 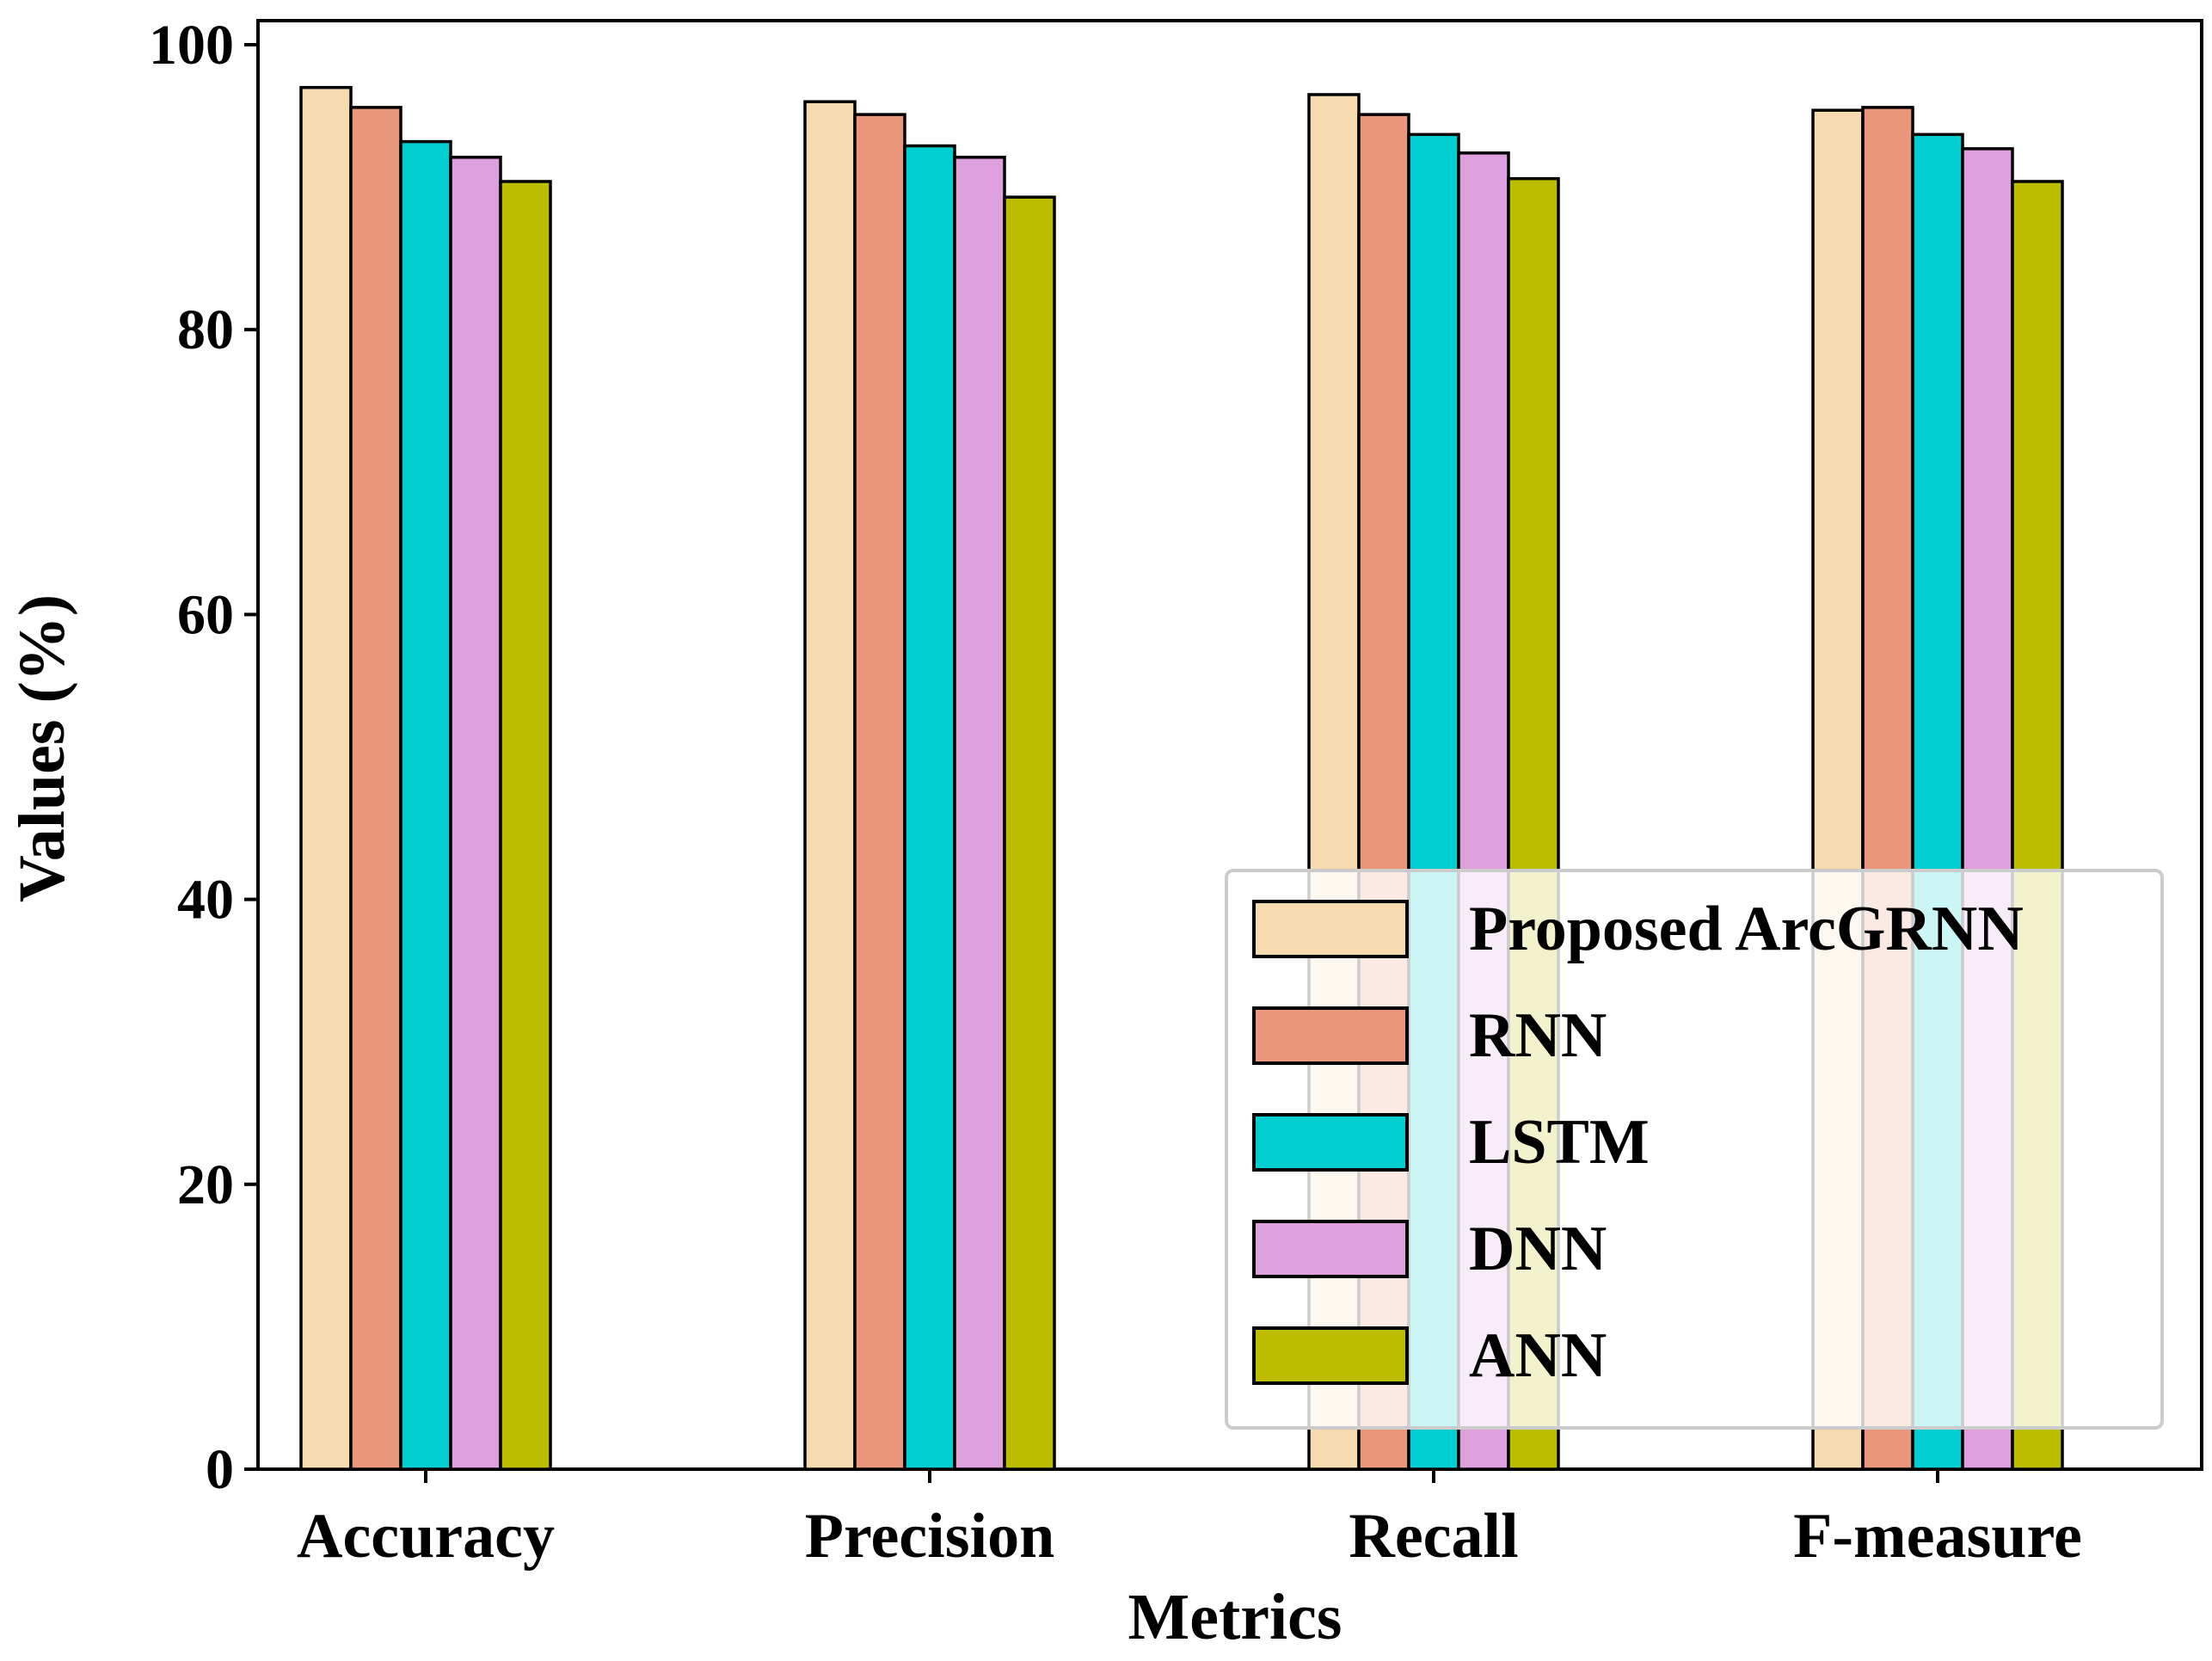 I want to click on legend-label: RNN, so click(x=1538, y=1035).